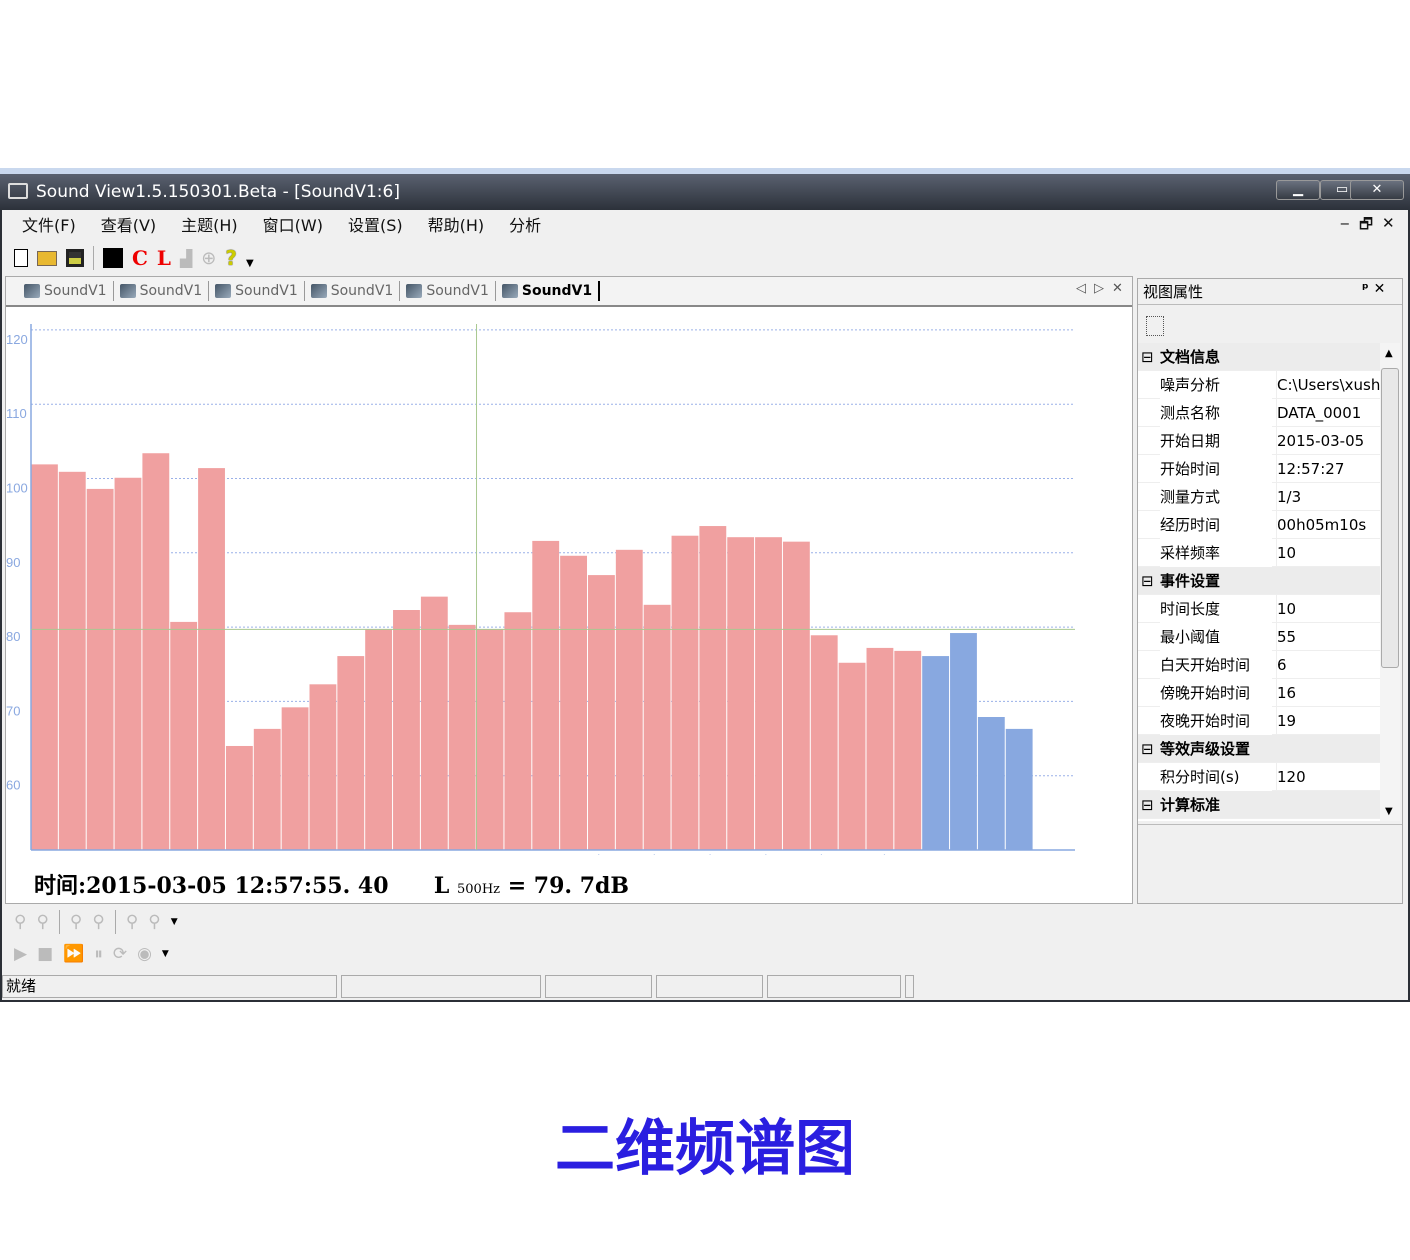 The height and width of the screenshot is (1260, 1410). Describe the element at coordinates (1259, 805) in the screenshot. I see `property-section: 计算标准` at that location.